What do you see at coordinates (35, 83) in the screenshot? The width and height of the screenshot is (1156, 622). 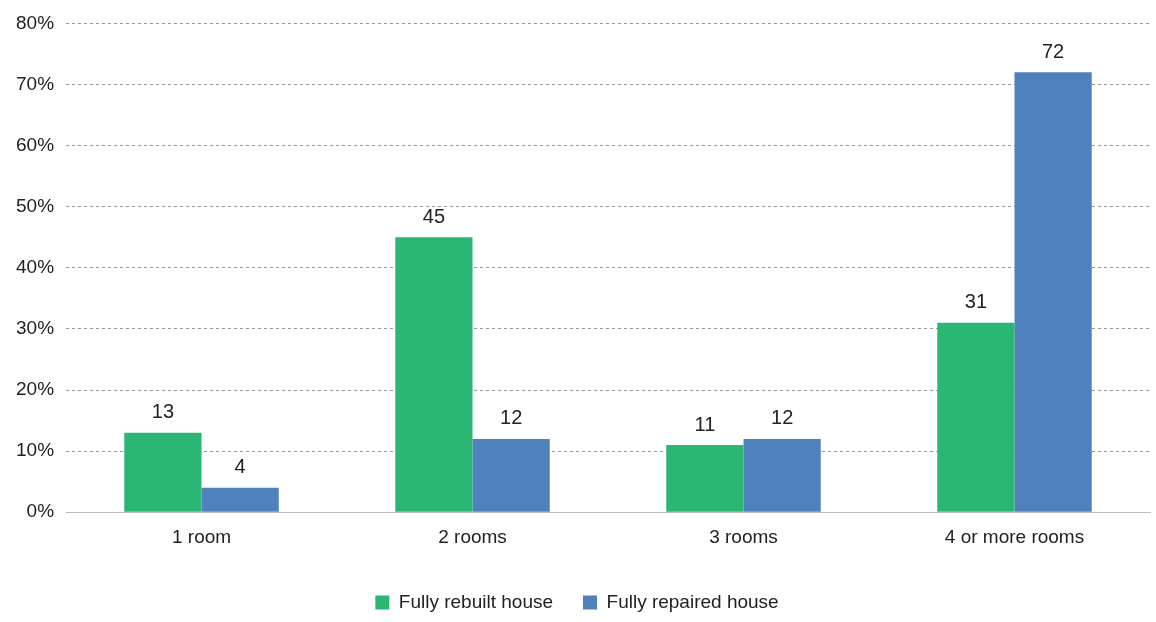 I see `y-tick-label: 70%` at bounding box center [35, 83].